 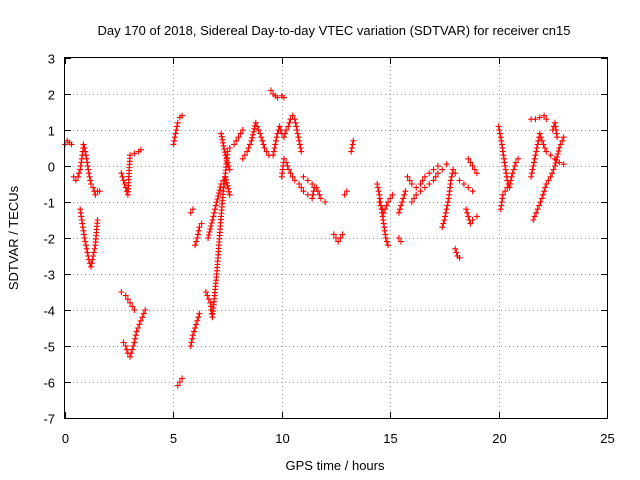 What do you see at coordinates (13, 237) in the screenshot?
I see `y-axis-label: SDTVAR / TECUs` at bounding box center [13, 237].